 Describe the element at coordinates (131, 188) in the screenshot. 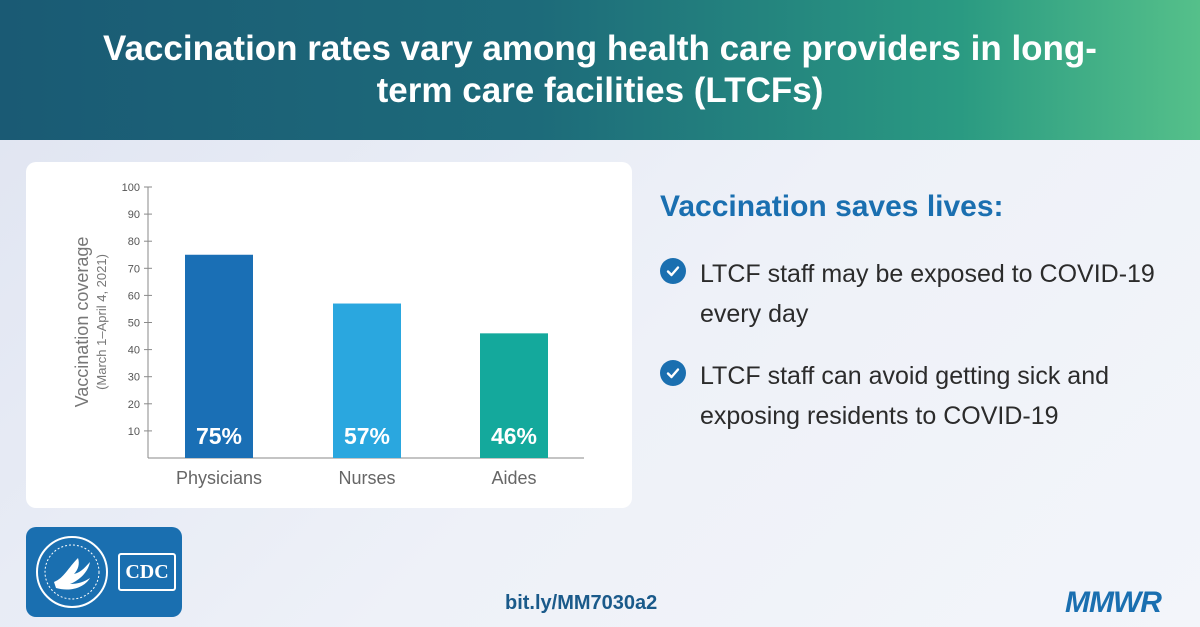

I see `y-tick-label: 100` at that location.